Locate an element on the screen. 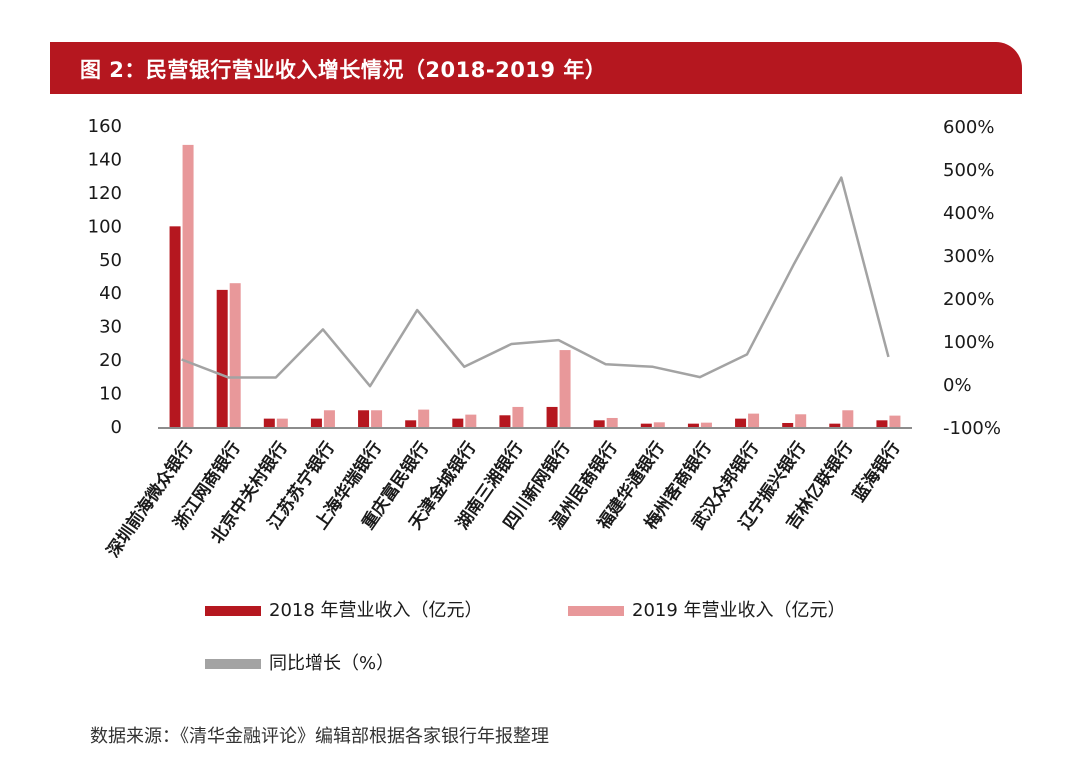  right-axis-tick: -100% is located at coordinates (972, 428).